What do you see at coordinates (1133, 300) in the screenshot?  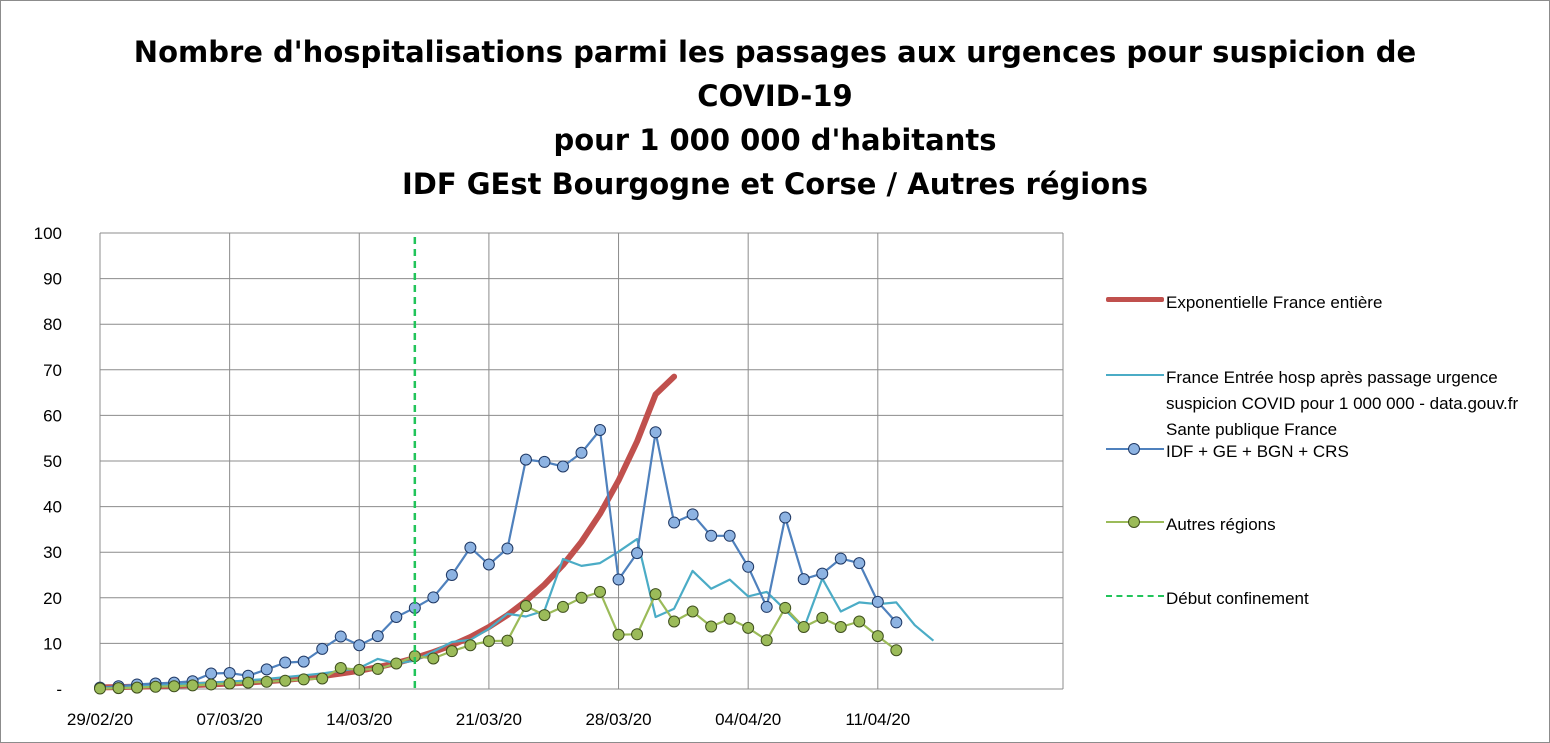 I see `legend-symbol-thick-red-line` at bounding box center [1133, 300].